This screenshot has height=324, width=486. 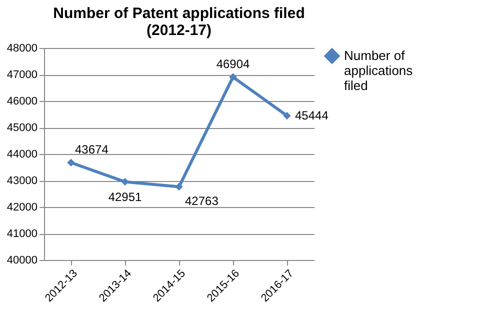 I want to click on y-tick-label: 46000, so click(x=22, y=102).